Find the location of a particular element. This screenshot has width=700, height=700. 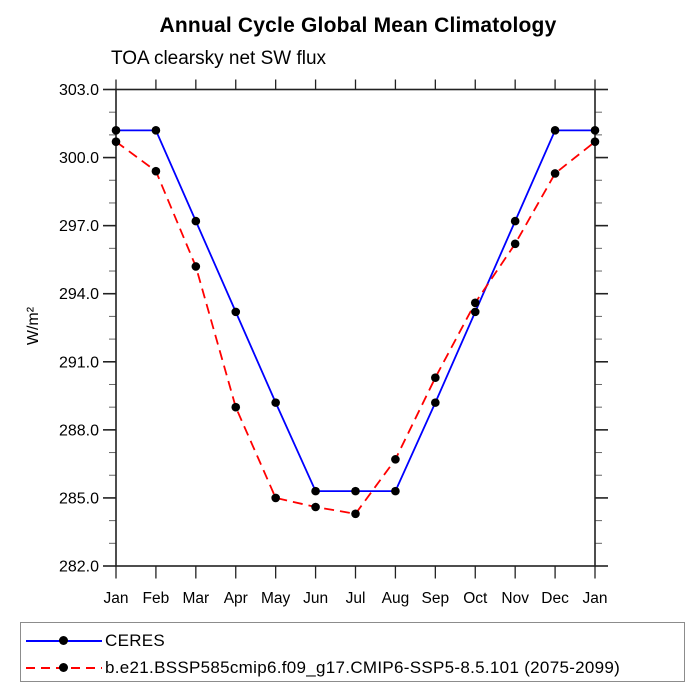

x-tick-label: Oct is located at coordinates (475, 598).